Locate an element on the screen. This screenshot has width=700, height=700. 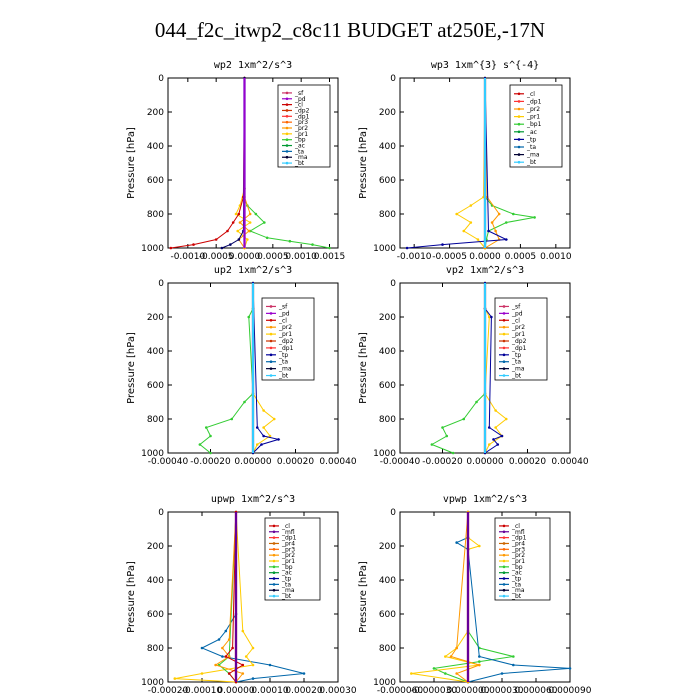
x-tick-label: 0.0015 is located at coordinates (330, 257).